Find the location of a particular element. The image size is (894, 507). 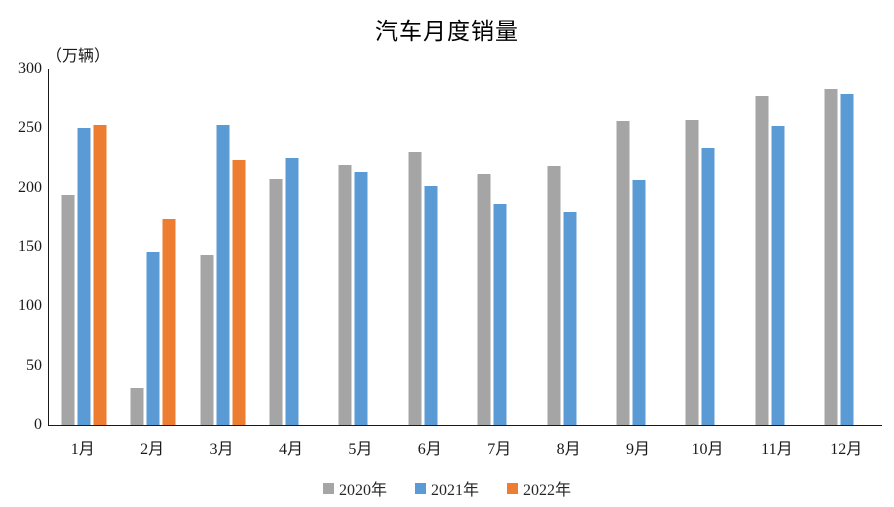

bar-group-6月 is located at coordinates (430, 247).